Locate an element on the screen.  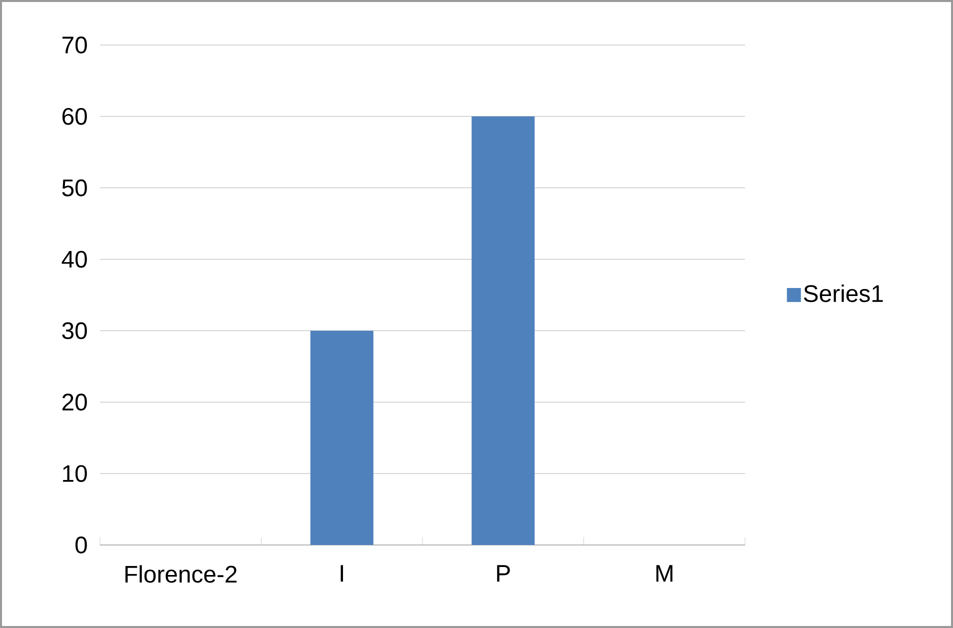
y-tick-label: 20 is located at coordinates (74, 402).